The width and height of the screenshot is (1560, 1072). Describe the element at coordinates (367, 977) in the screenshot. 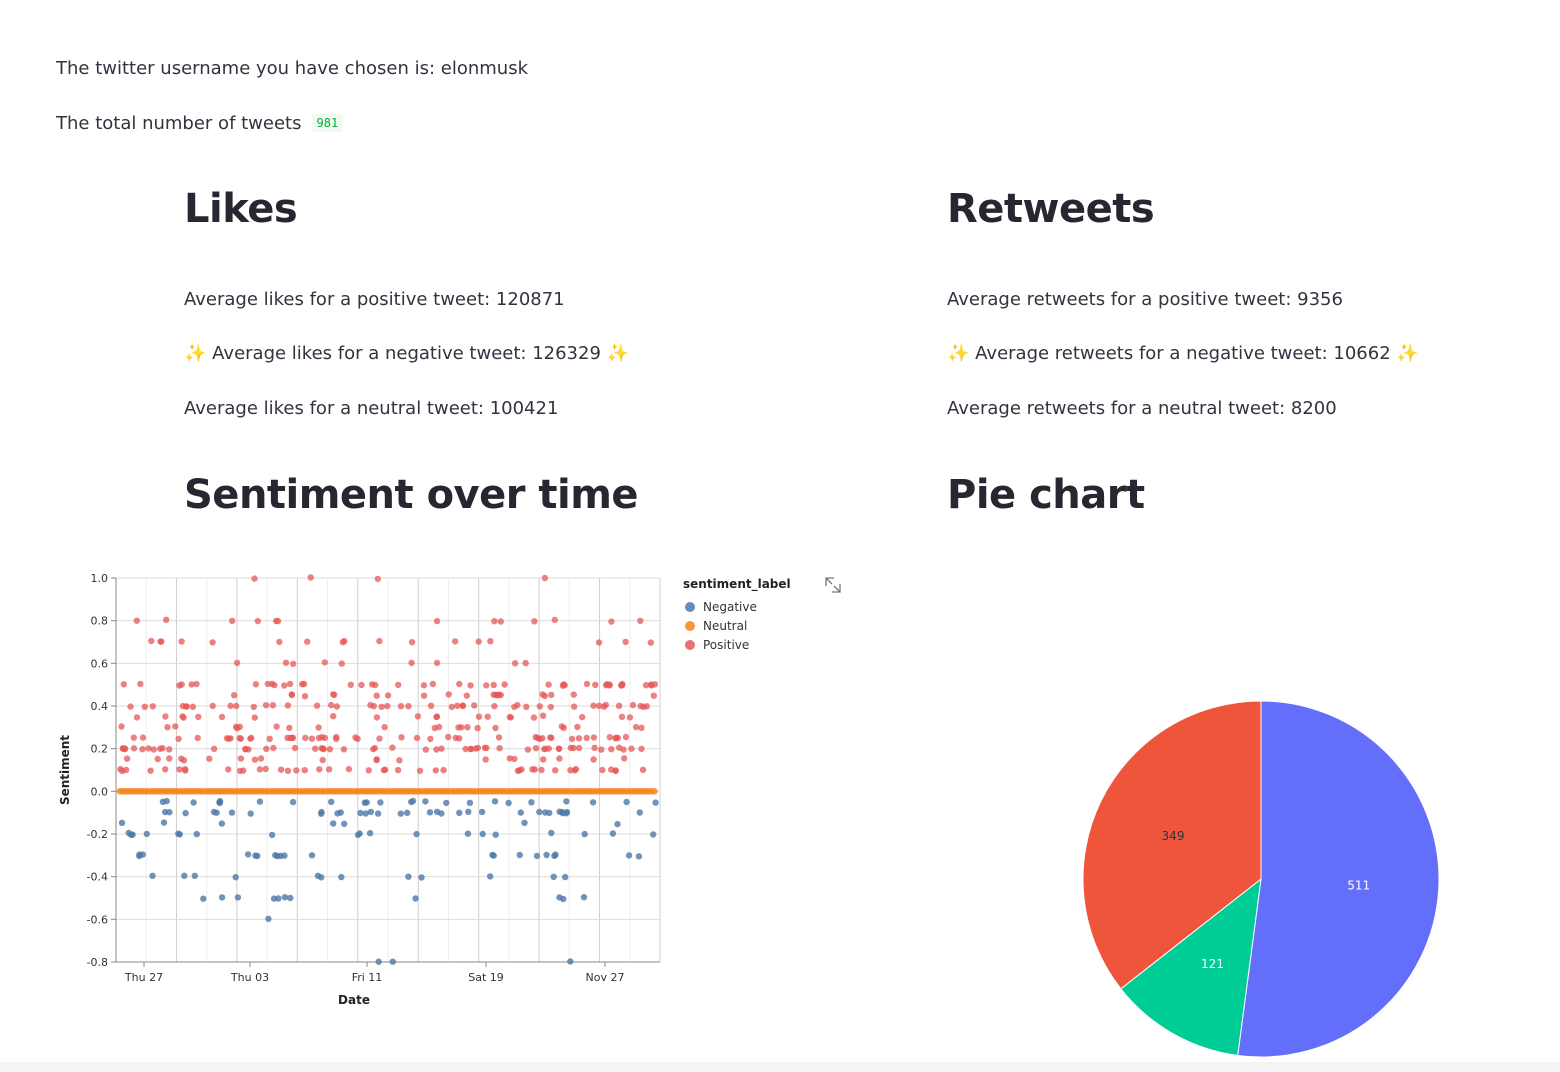

I see `x-tick-label: Fri 11` at that location.